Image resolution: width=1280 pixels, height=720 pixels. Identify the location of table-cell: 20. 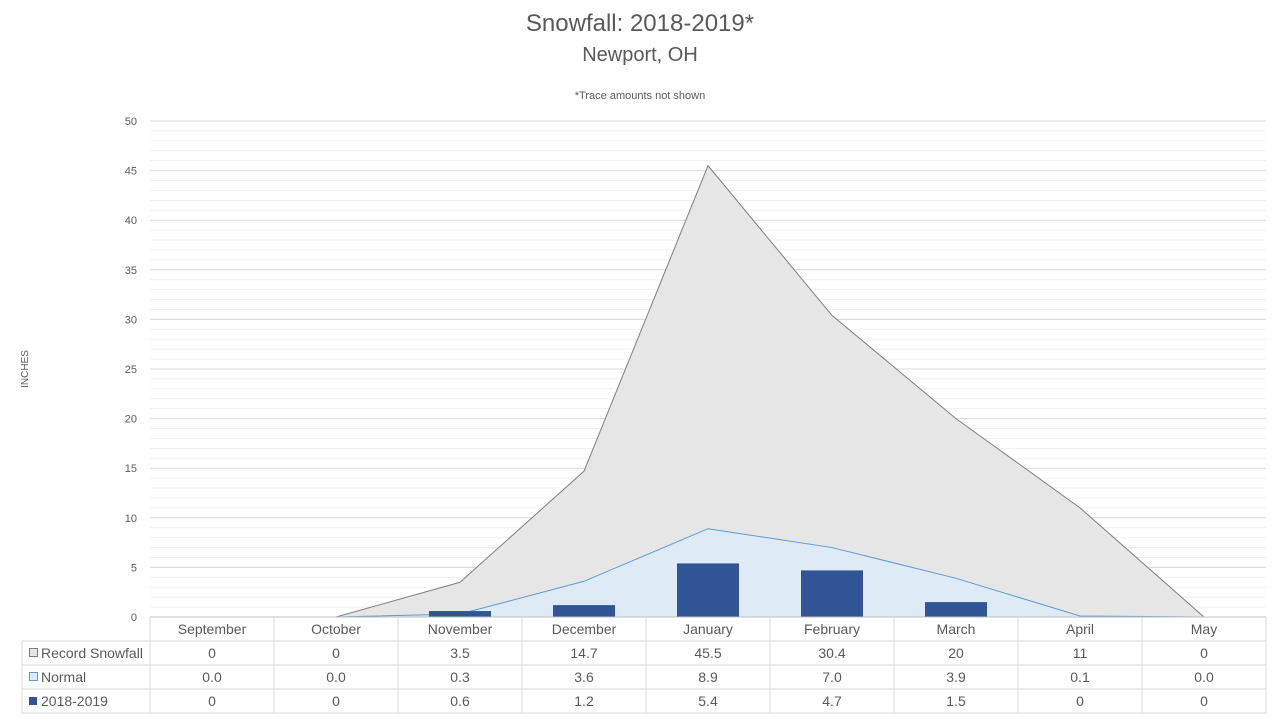
(956, 653).